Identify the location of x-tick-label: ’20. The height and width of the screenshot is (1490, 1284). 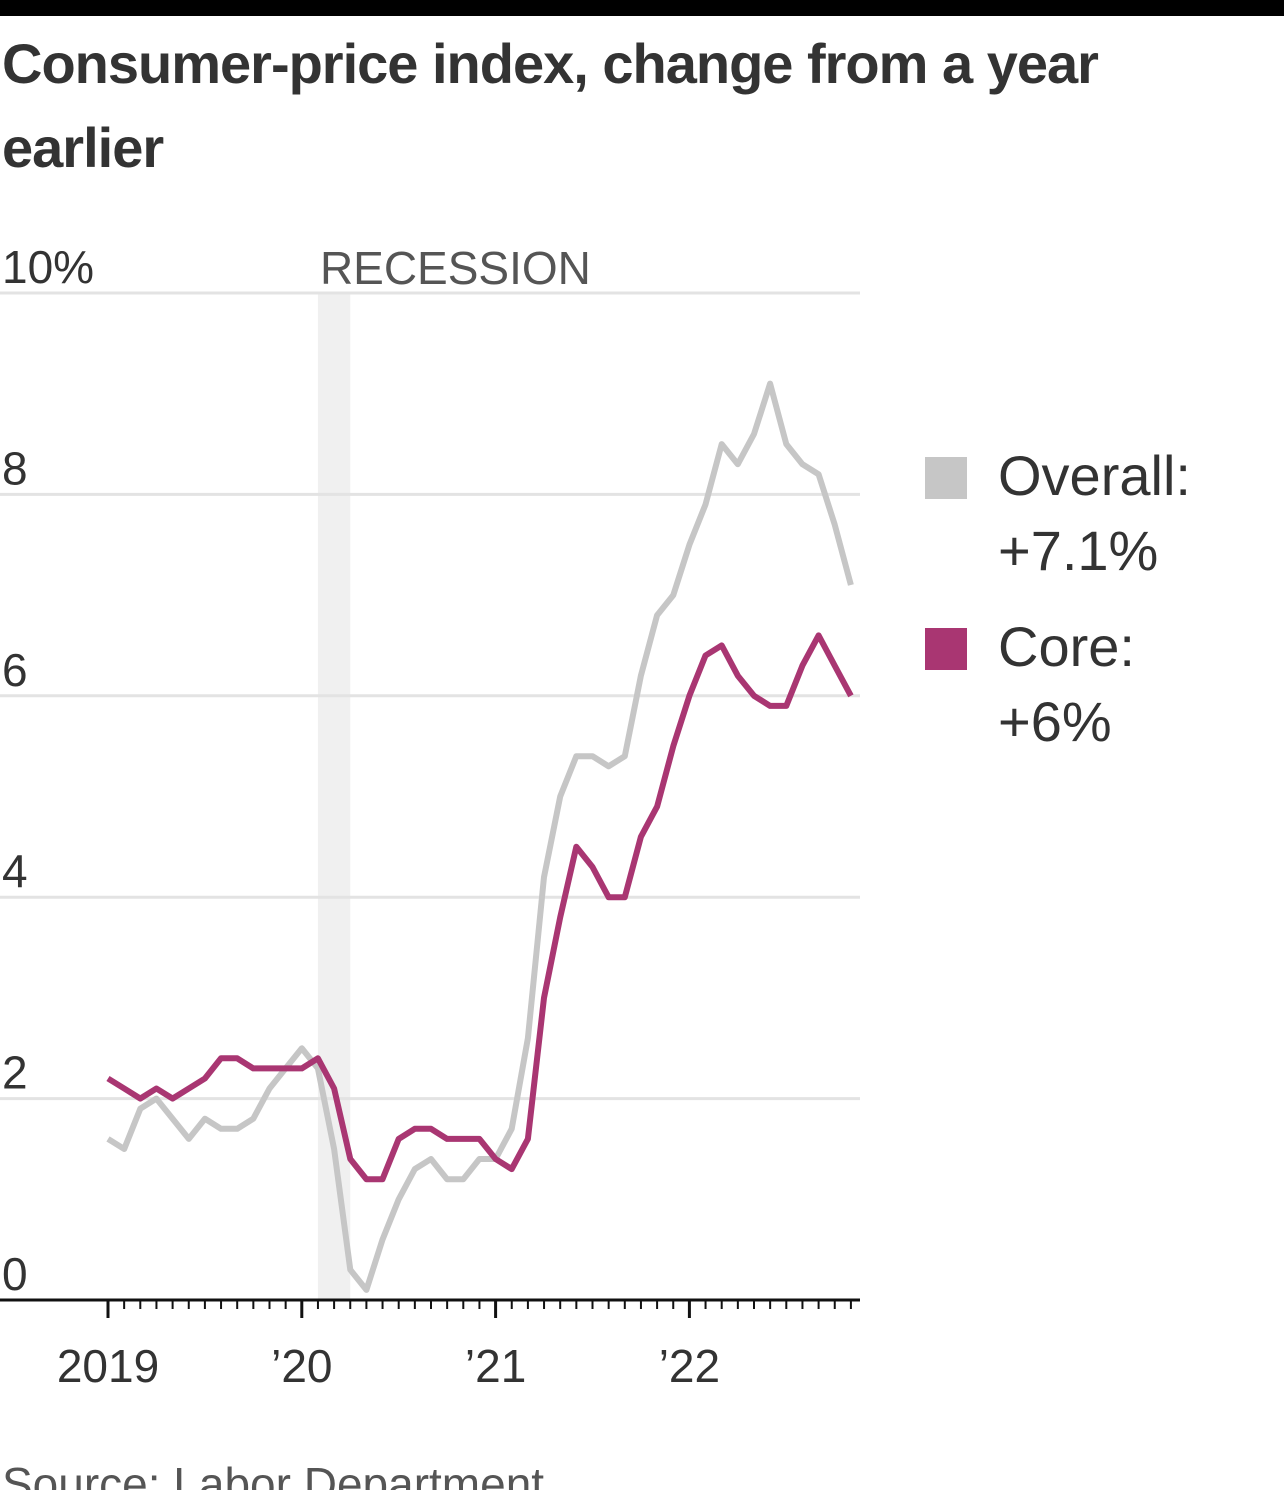
(301, 1366).